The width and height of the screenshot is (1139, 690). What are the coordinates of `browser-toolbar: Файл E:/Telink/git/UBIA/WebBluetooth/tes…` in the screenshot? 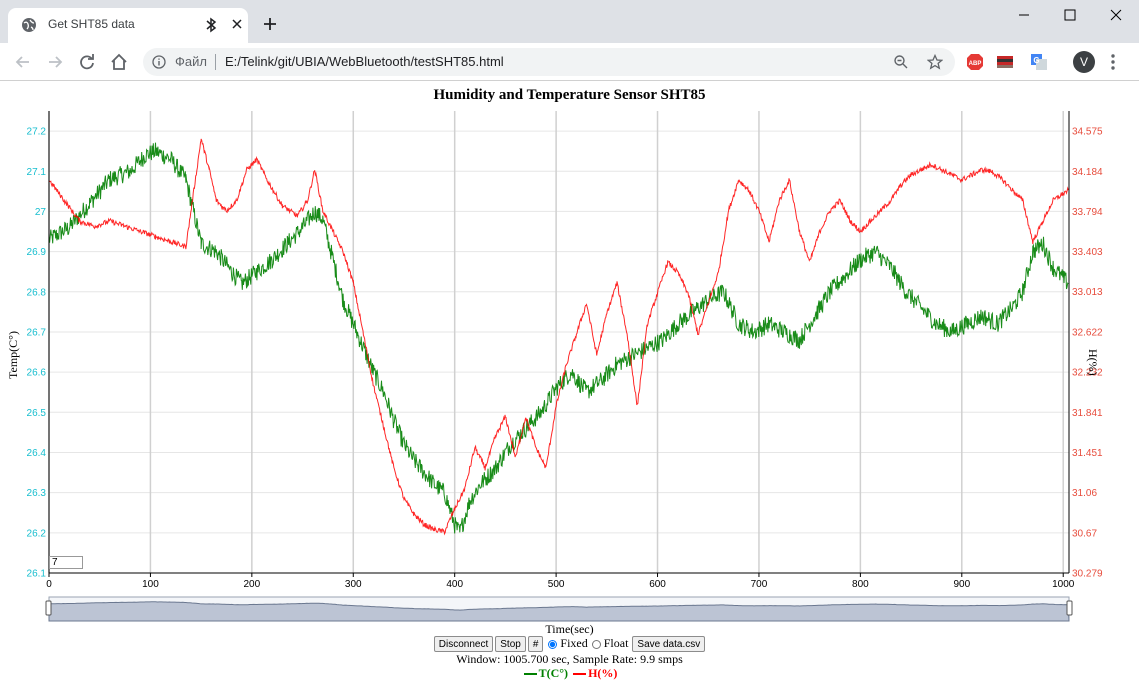 It's located at (569, 62).